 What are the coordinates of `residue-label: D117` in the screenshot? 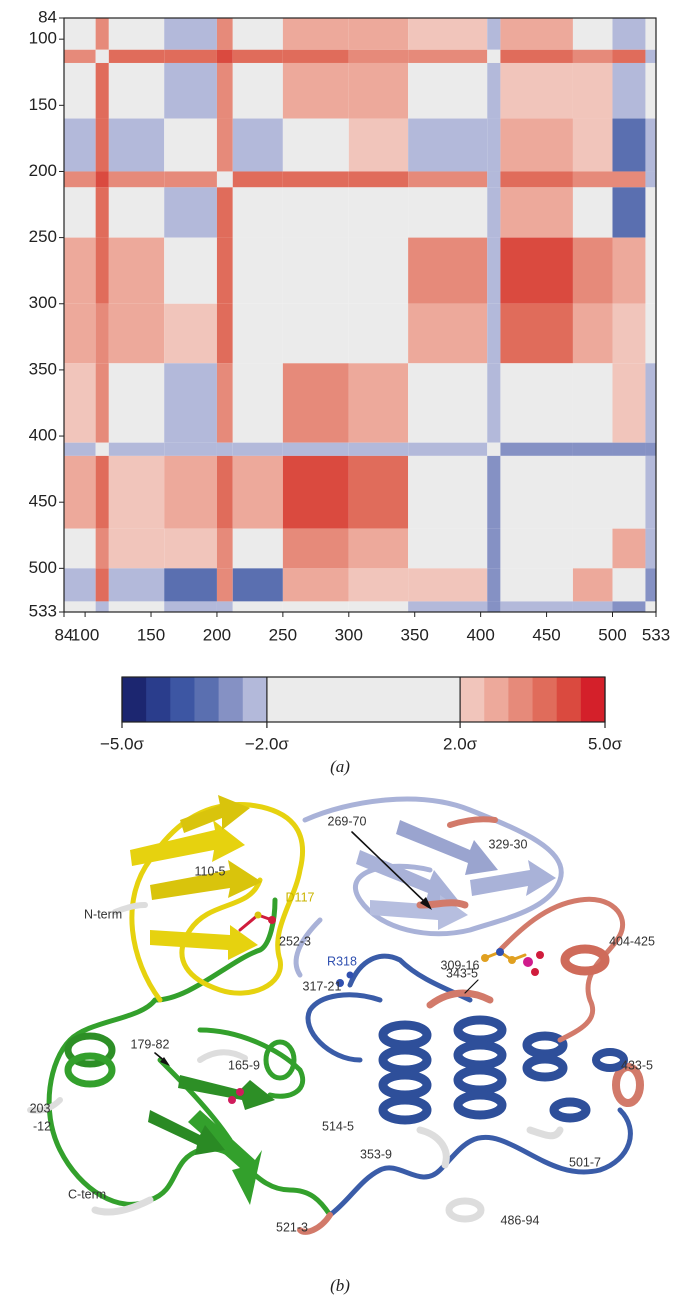 It's located at (300, 897).